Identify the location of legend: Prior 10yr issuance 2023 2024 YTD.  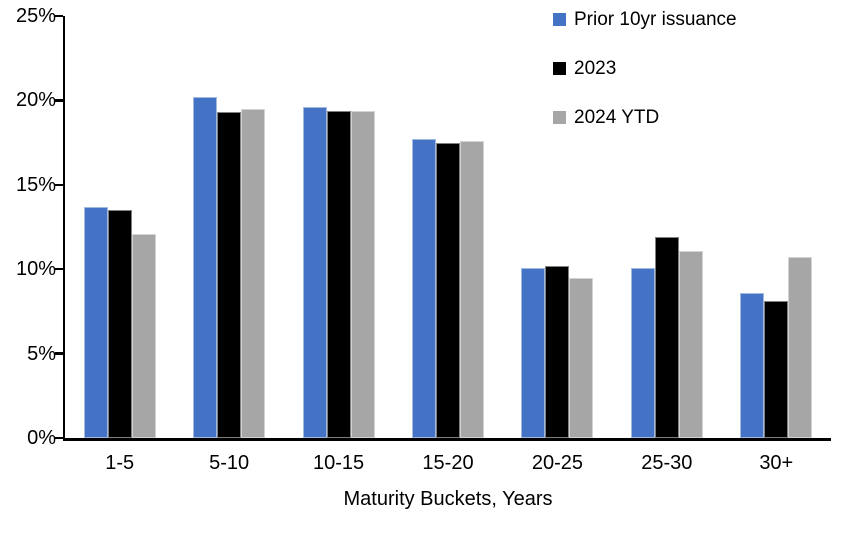
(645, 81).